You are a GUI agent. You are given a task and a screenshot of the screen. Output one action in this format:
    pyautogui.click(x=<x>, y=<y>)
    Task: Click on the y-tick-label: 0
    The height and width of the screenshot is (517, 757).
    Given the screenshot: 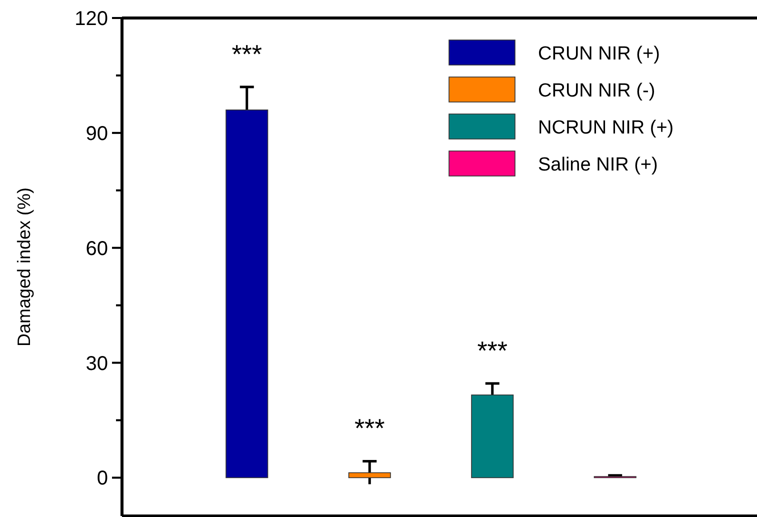 What is the action you would take?
    pyautogui.click(x=102, y=479)
    